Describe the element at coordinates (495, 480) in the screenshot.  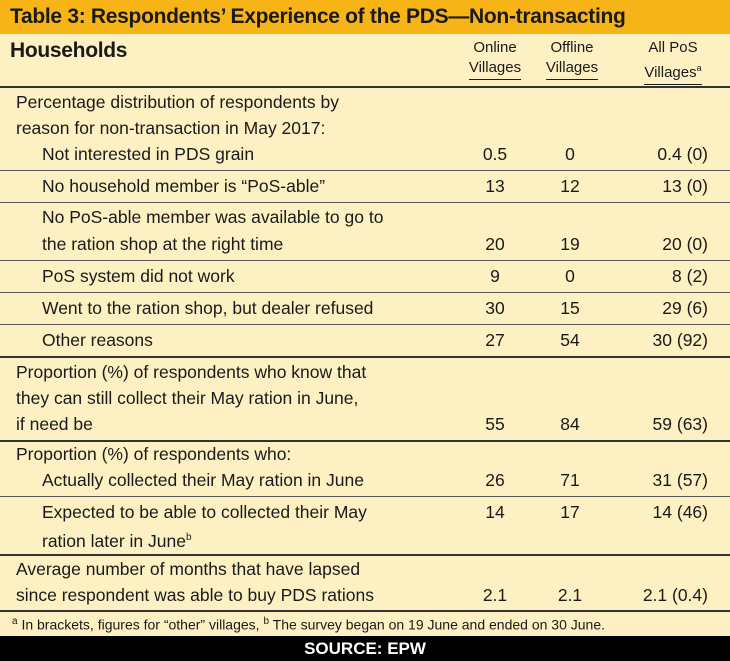
I see `cell-online: 26` at that location.